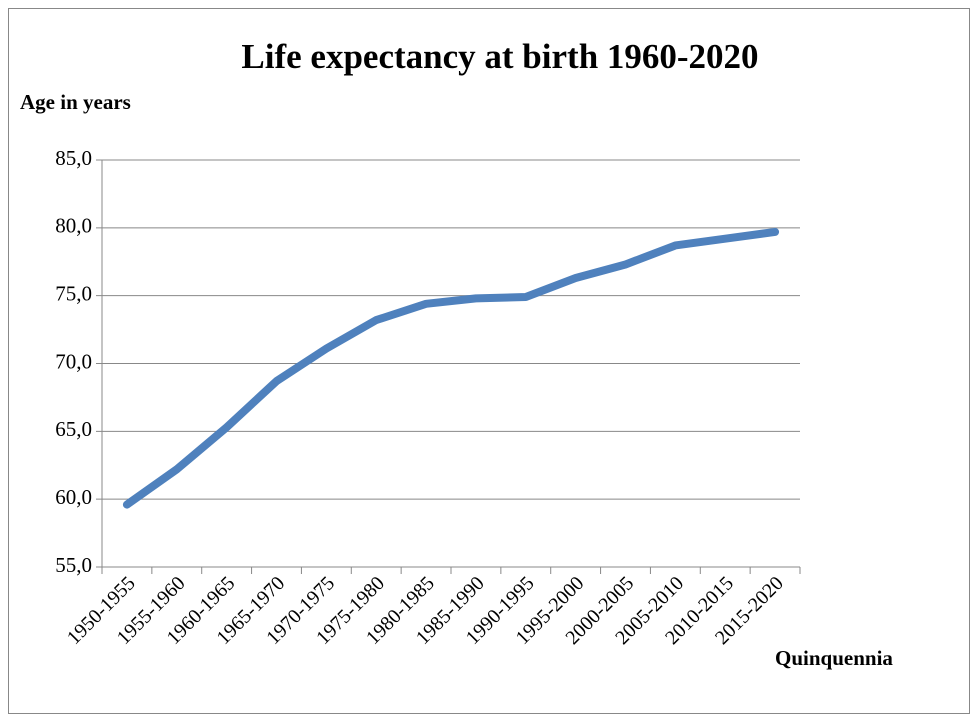 The height and width of the screenshot is (722, 978). What do you see at coordinates (834, 658) in the screenshot?
I see `x-axis-title: Quinquennia` at bounding box center [834, 658].